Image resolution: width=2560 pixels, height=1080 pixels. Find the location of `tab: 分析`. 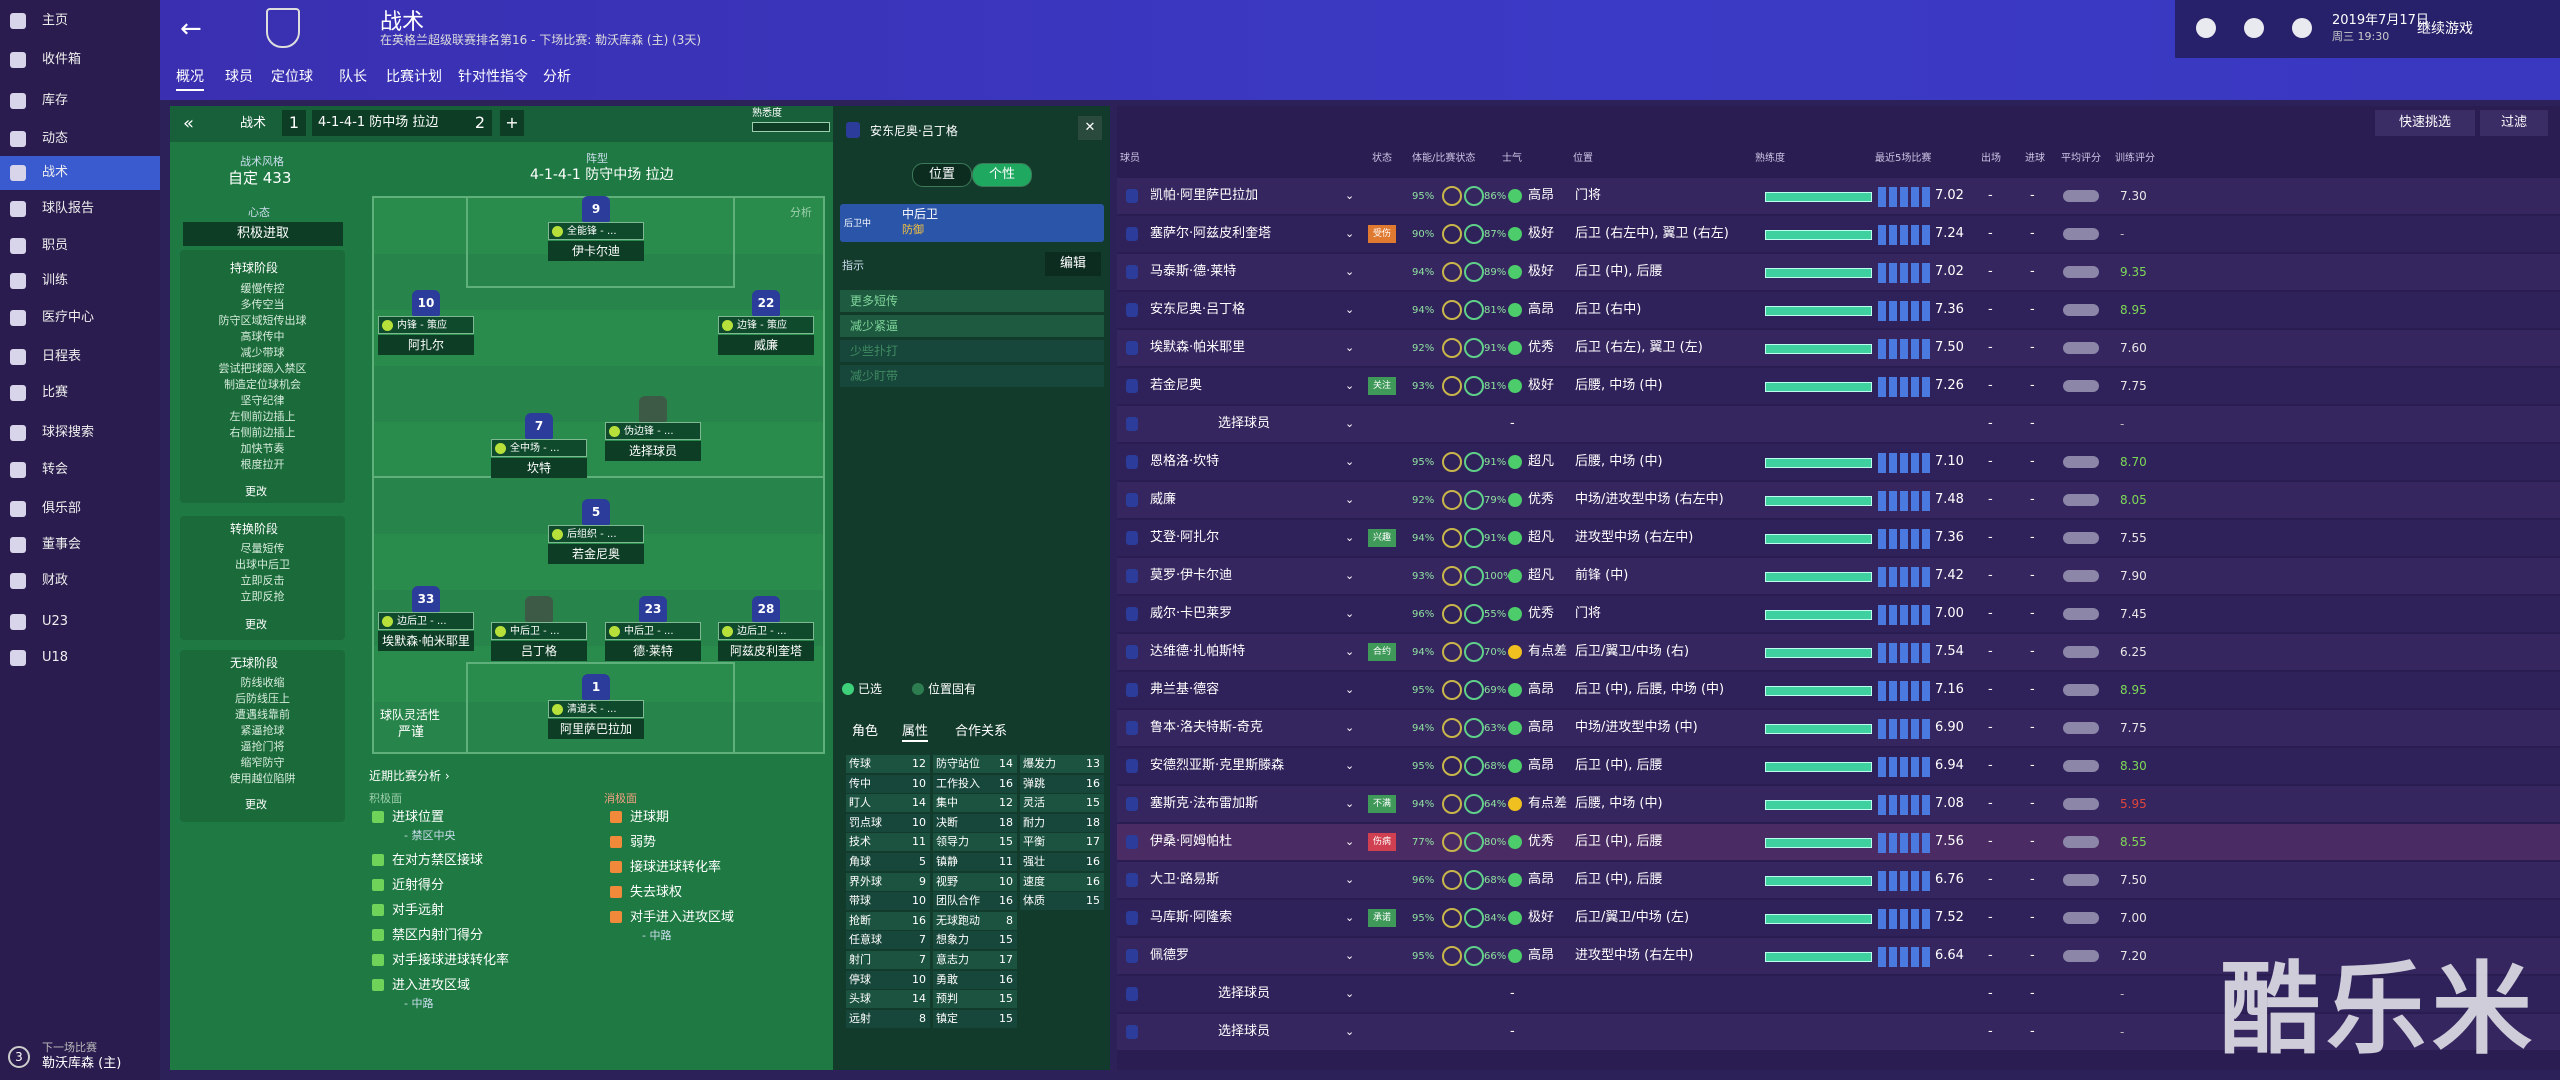

tab: 分析 is located at coordinates (557, 77).